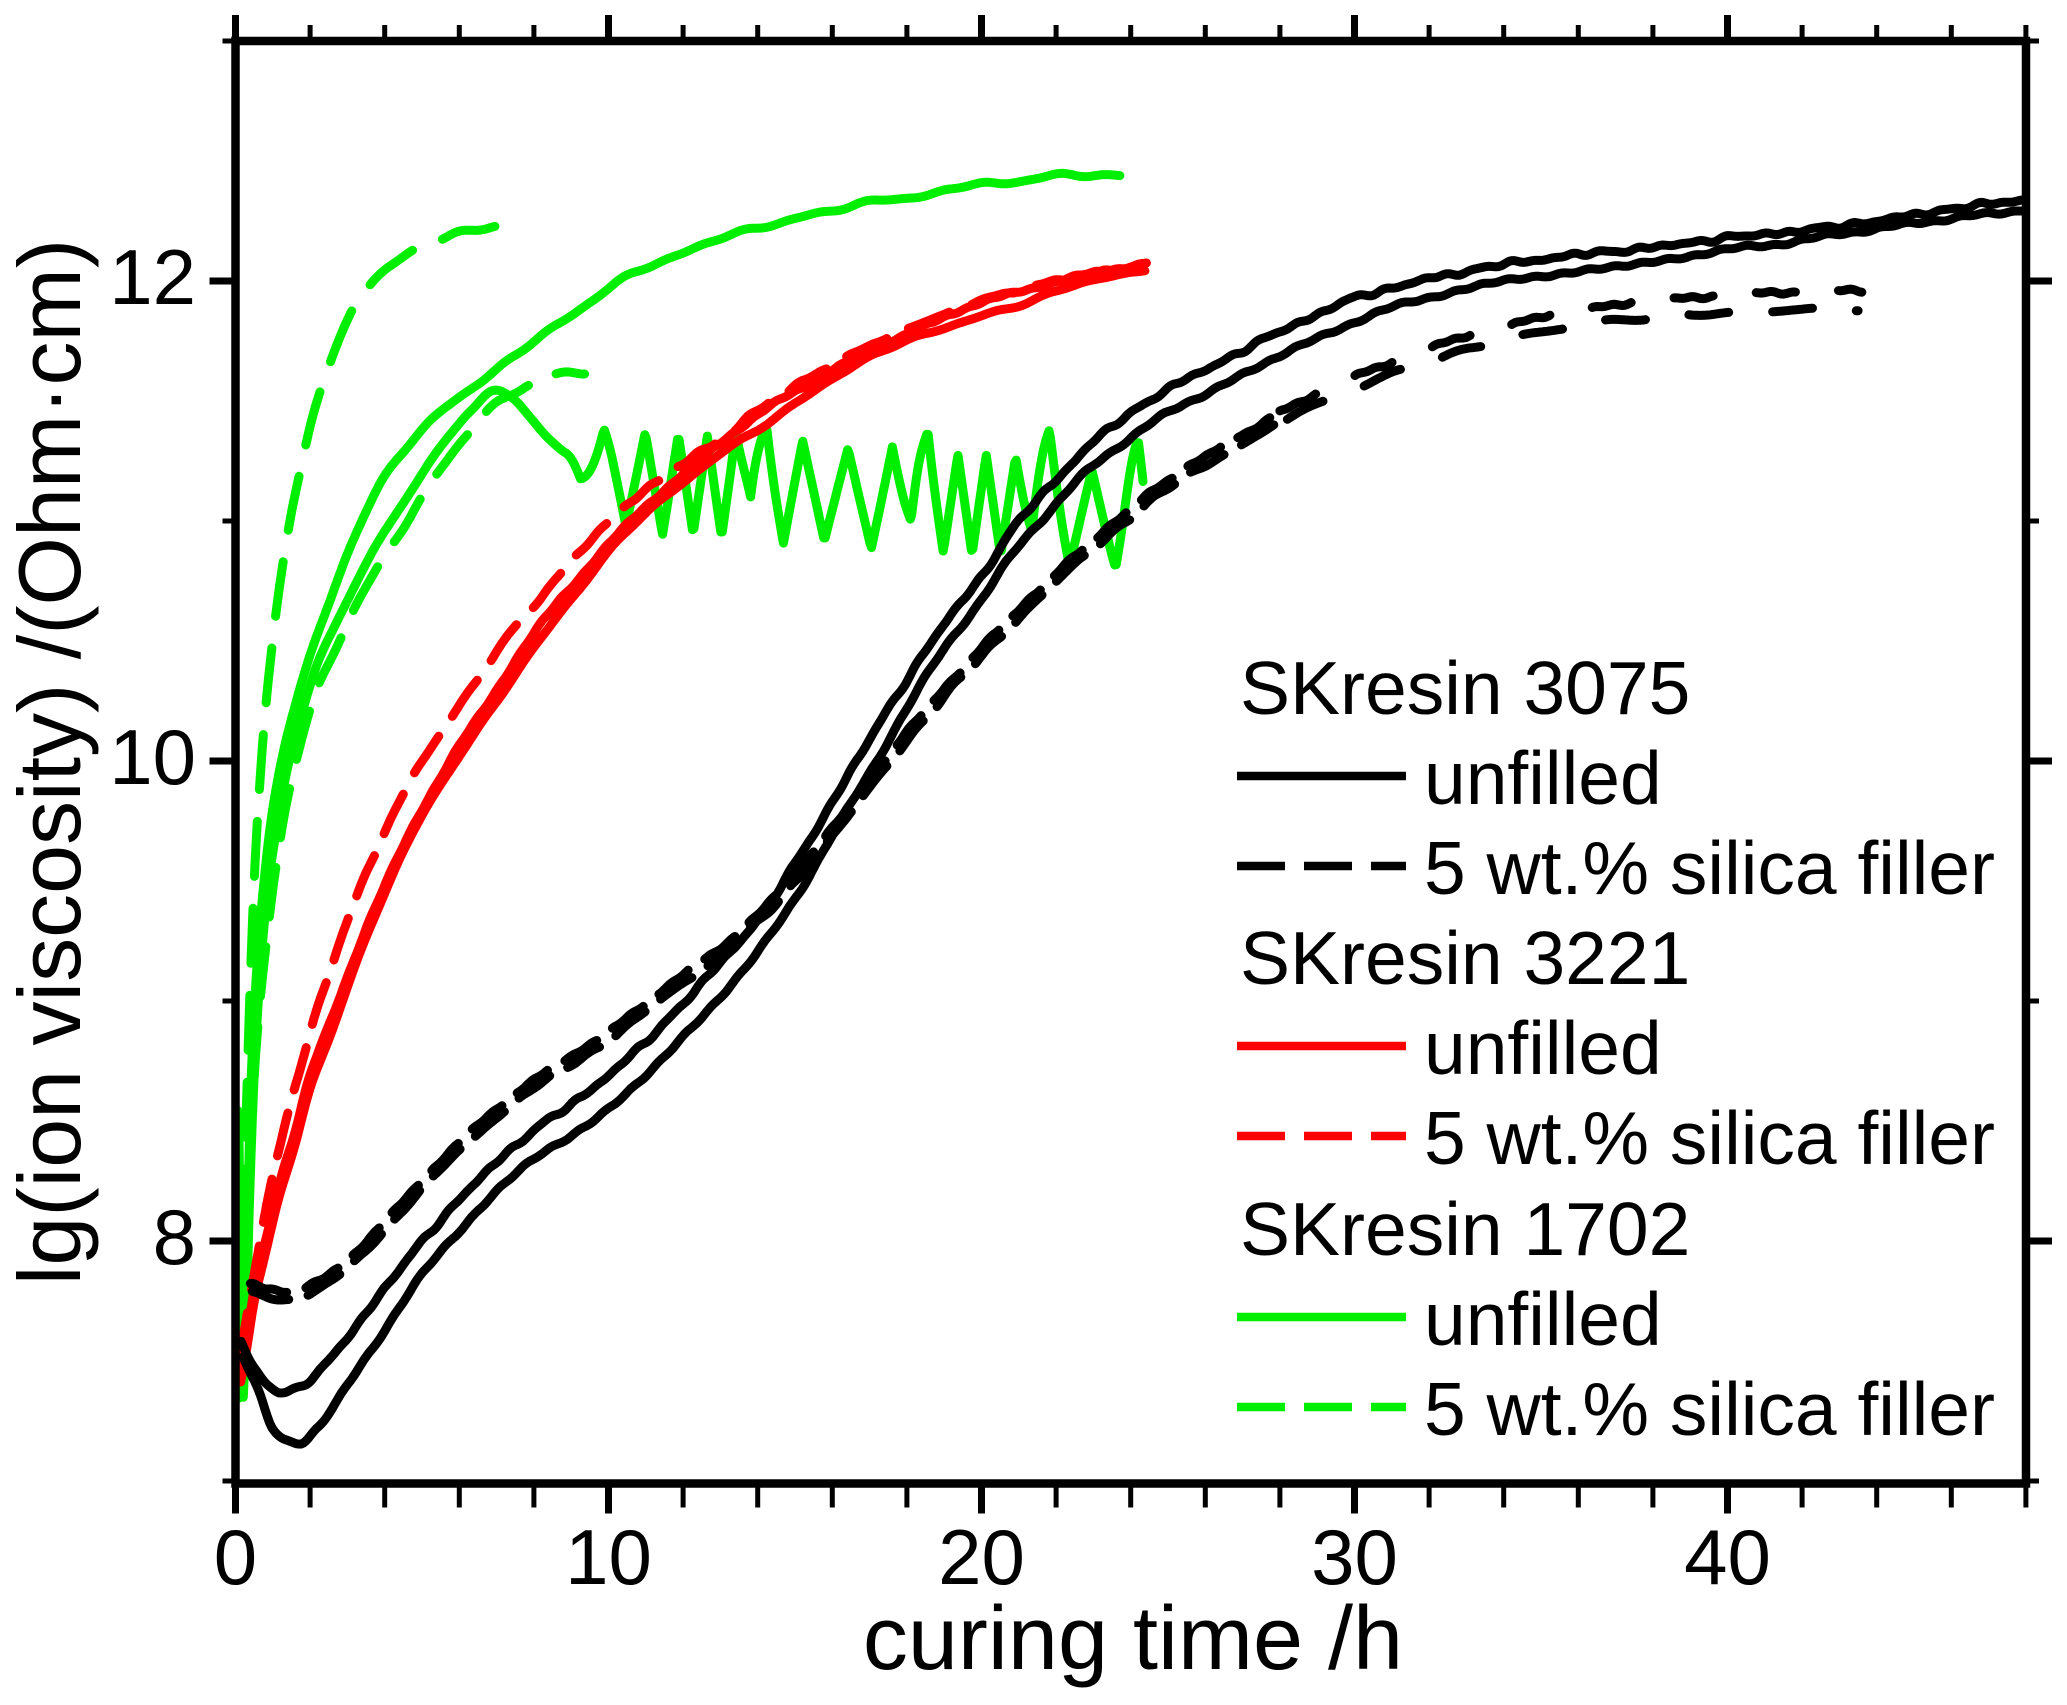  Describe the element at coordinates (1727, 1557) in the screenshot. I see `svg-text: 40` at that location.